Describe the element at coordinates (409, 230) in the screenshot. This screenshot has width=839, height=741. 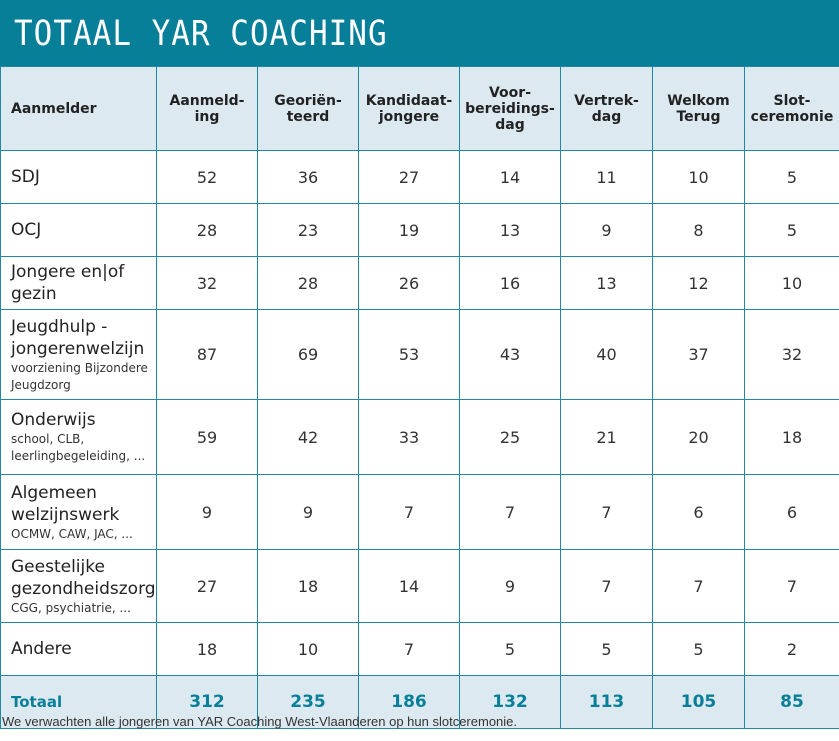
I see `table-cell: 19` at that location.